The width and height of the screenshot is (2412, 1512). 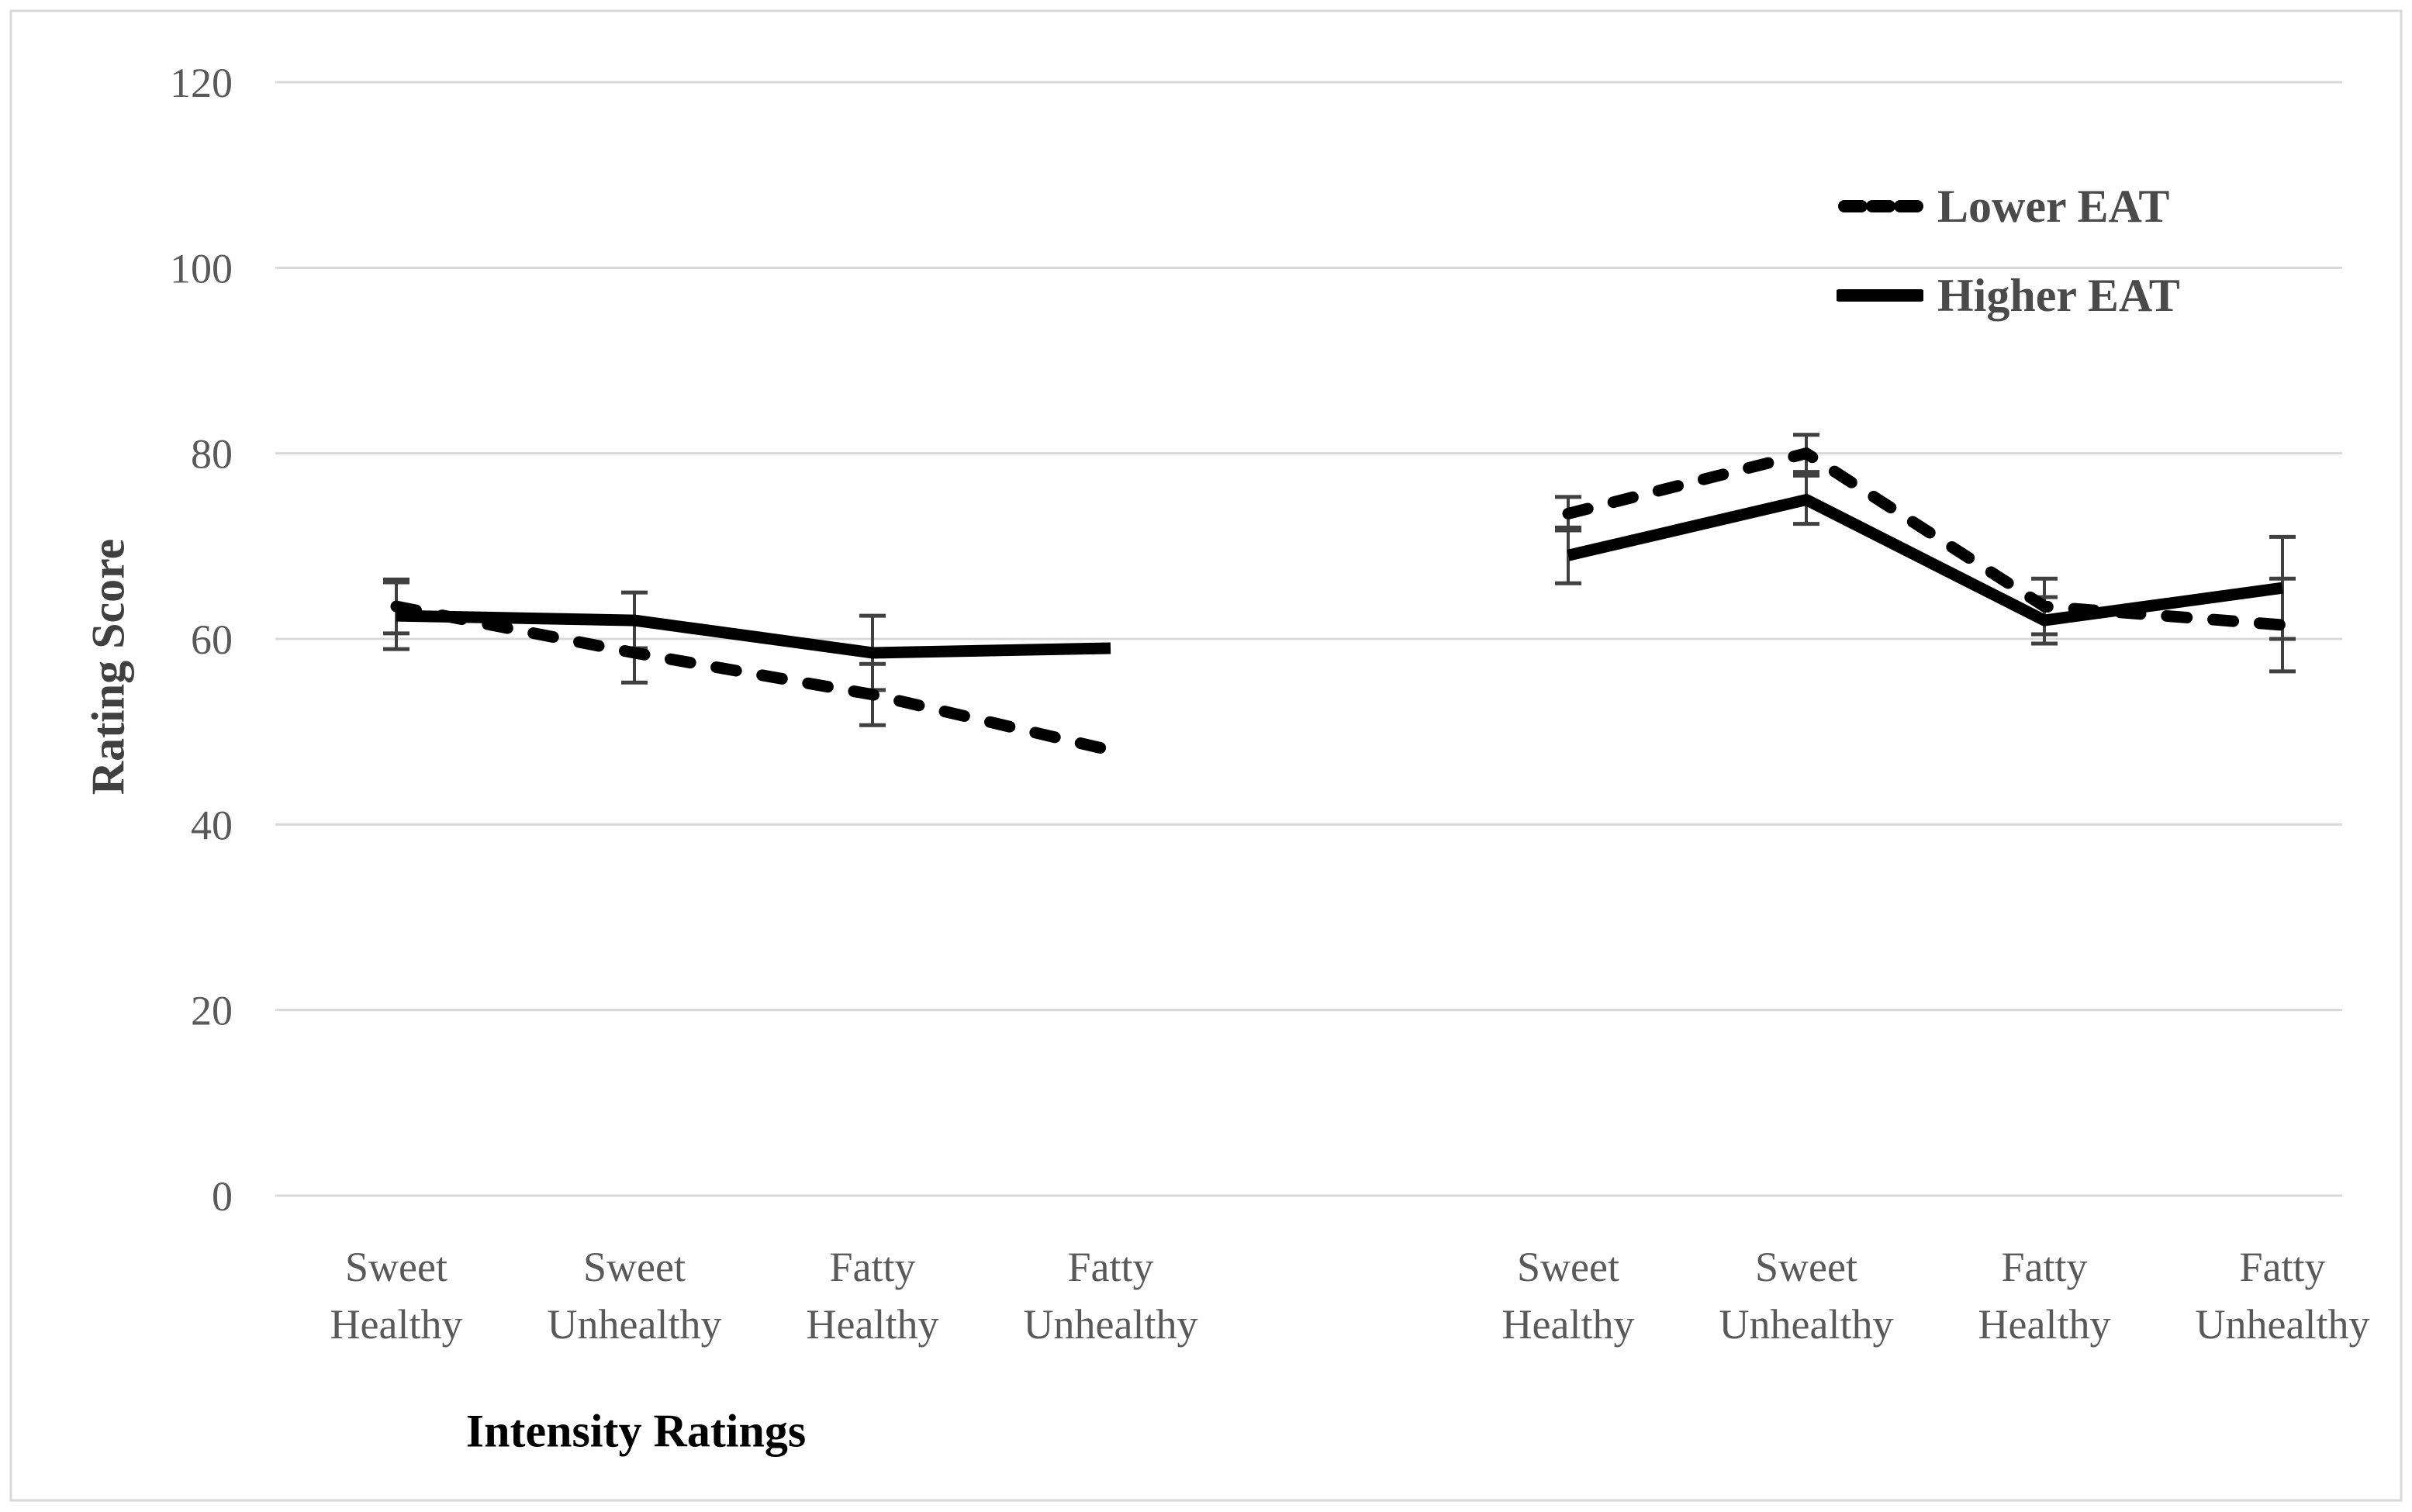 What do you see at coordinates (1880, 206) in the screenshot?
I see `dashed-line-sample-icon` at bounding box center [1880, 206].